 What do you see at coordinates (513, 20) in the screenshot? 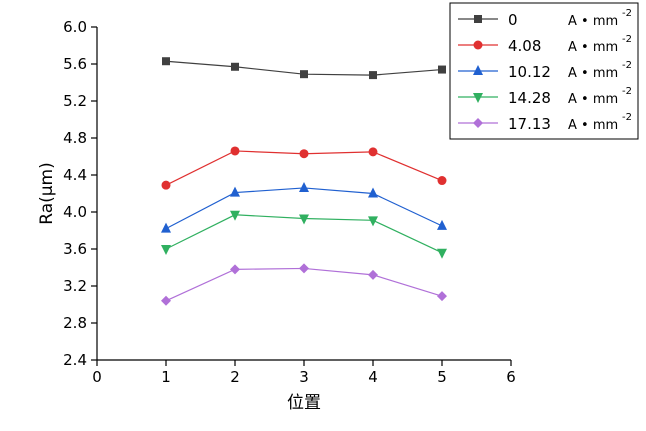
I see `legend-label: 0` at bounding box center [513, 20].